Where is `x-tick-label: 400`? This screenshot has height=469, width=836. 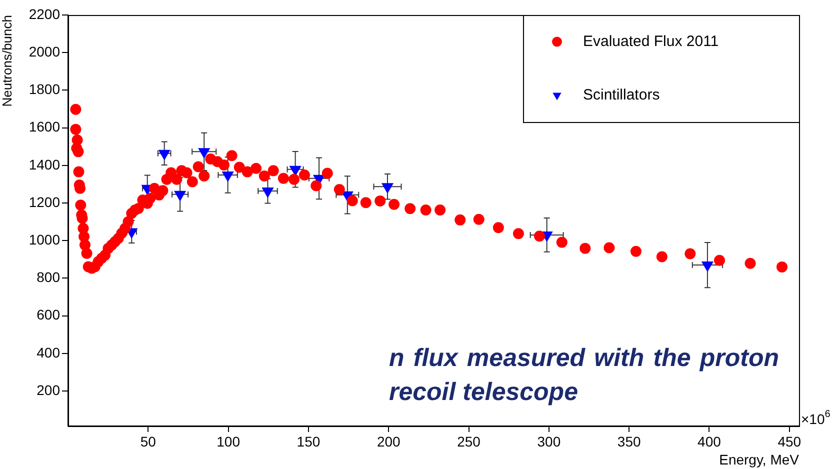
x-tick-label: 400 is located at coordinates (710, 441).